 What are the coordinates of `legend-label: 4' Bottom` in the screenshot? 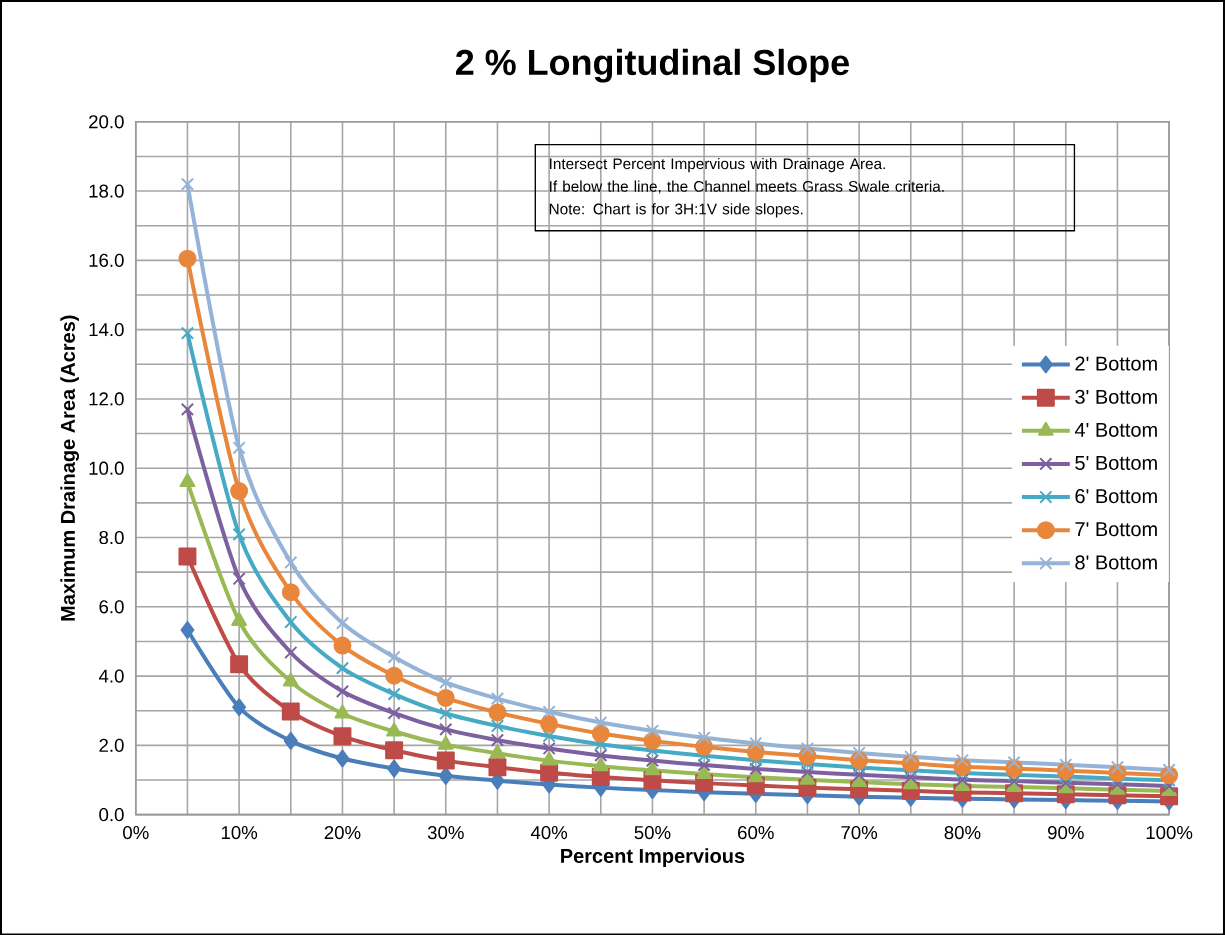 It's located at (1115, 429).